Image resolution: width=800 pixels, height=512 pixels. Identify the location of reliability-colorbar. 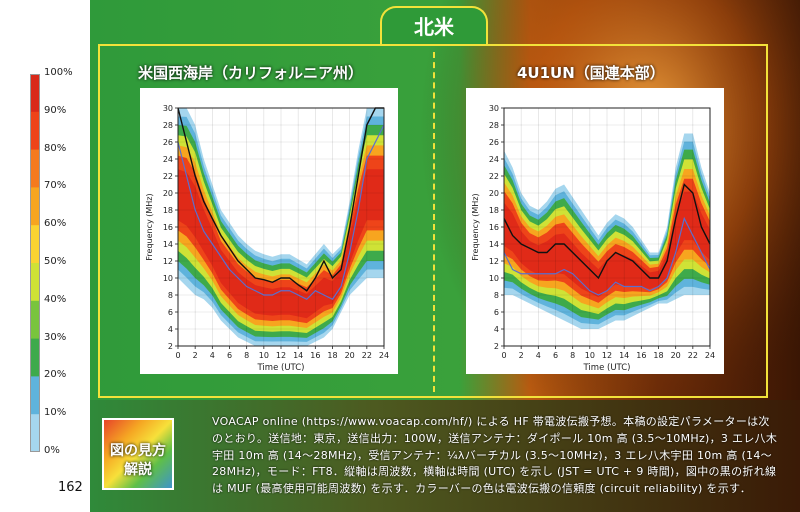
(35, 263).